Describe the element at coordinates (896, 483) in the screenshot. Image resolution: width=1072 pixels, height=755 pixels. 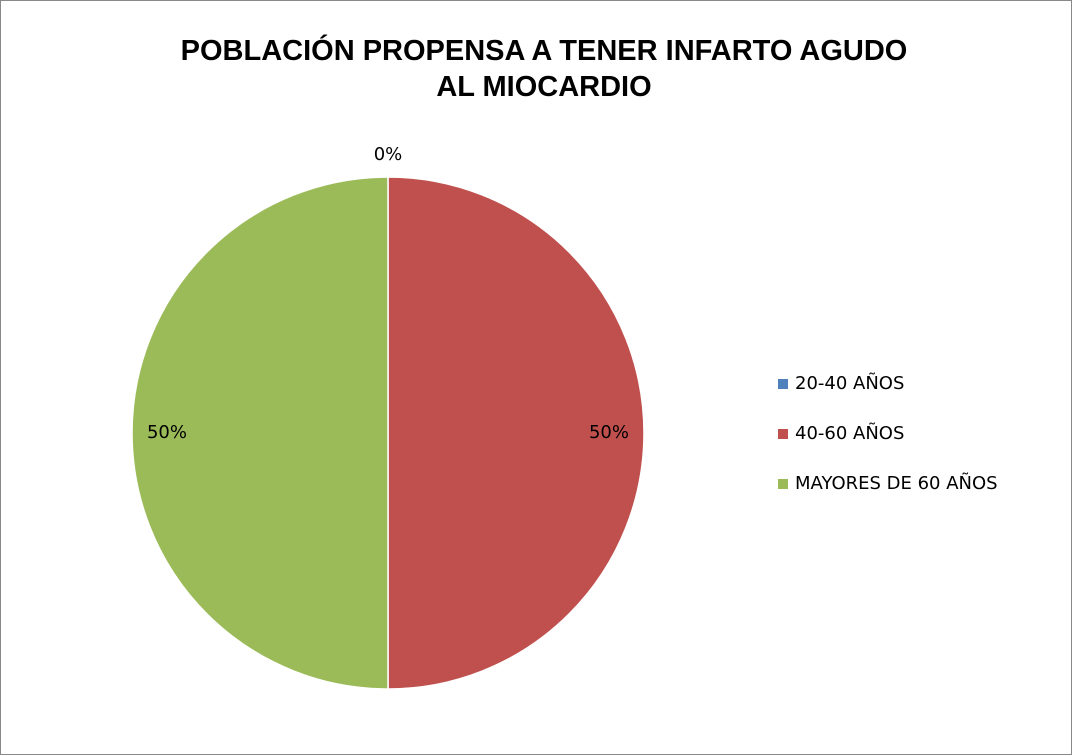
I see `legend-label: MAYORES DE 60 AÑOS` at that location.